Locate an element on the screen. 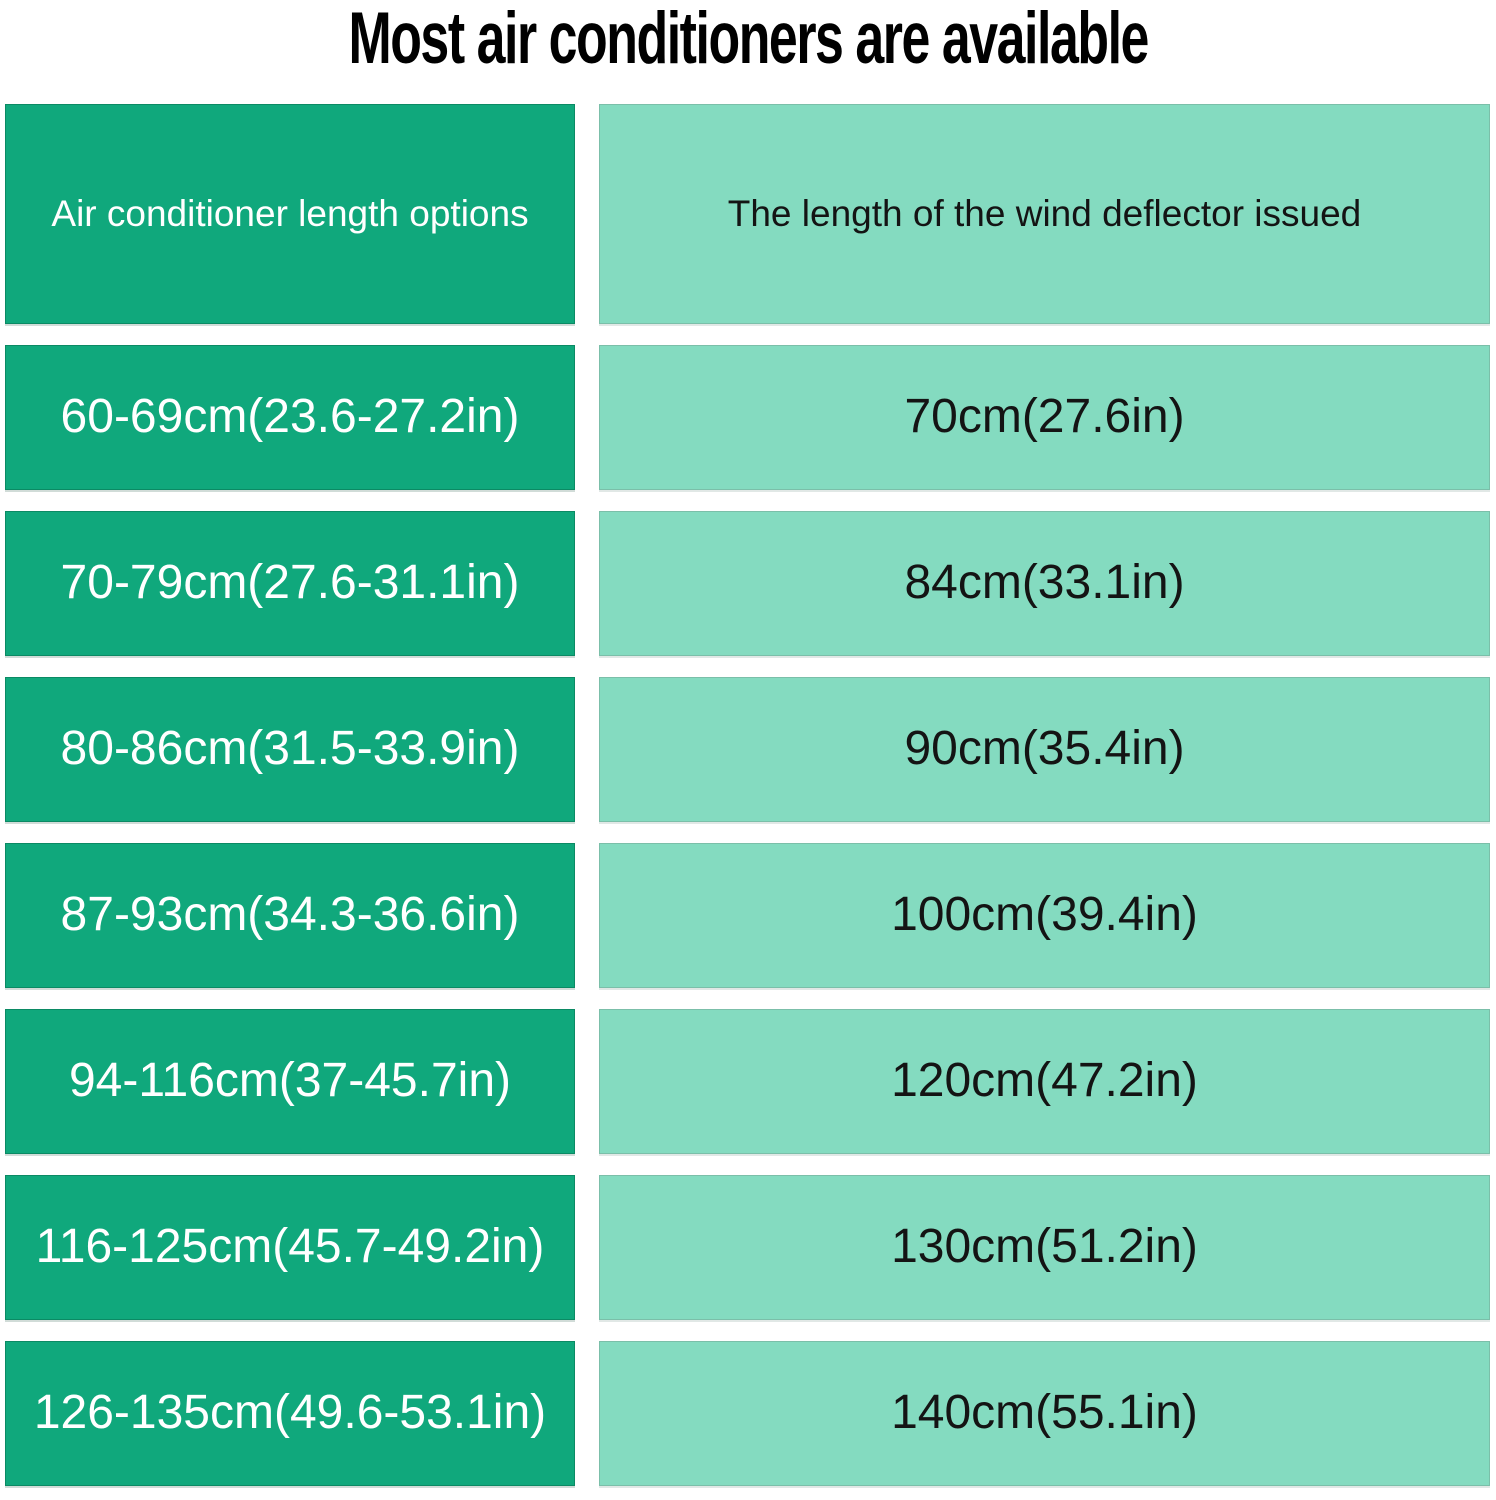 Image resolution: width=1496 pixels, height=1500 pixels. table-cell-deflector-length: 90cm(35.4in) is located at coordinates (1044, 749).